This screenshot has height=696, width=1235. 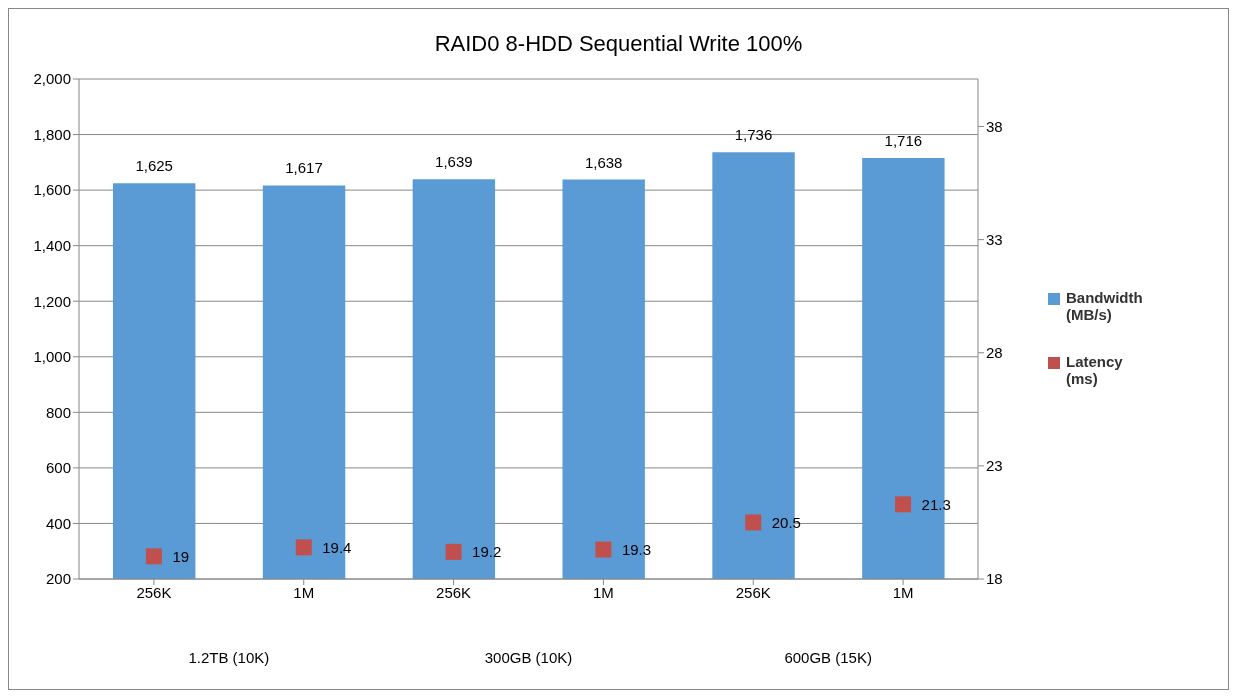 What do you see at coordinates (454, 162) in the screenshot?
I see `data-label: 1,639` at bounding box center [454, 162].